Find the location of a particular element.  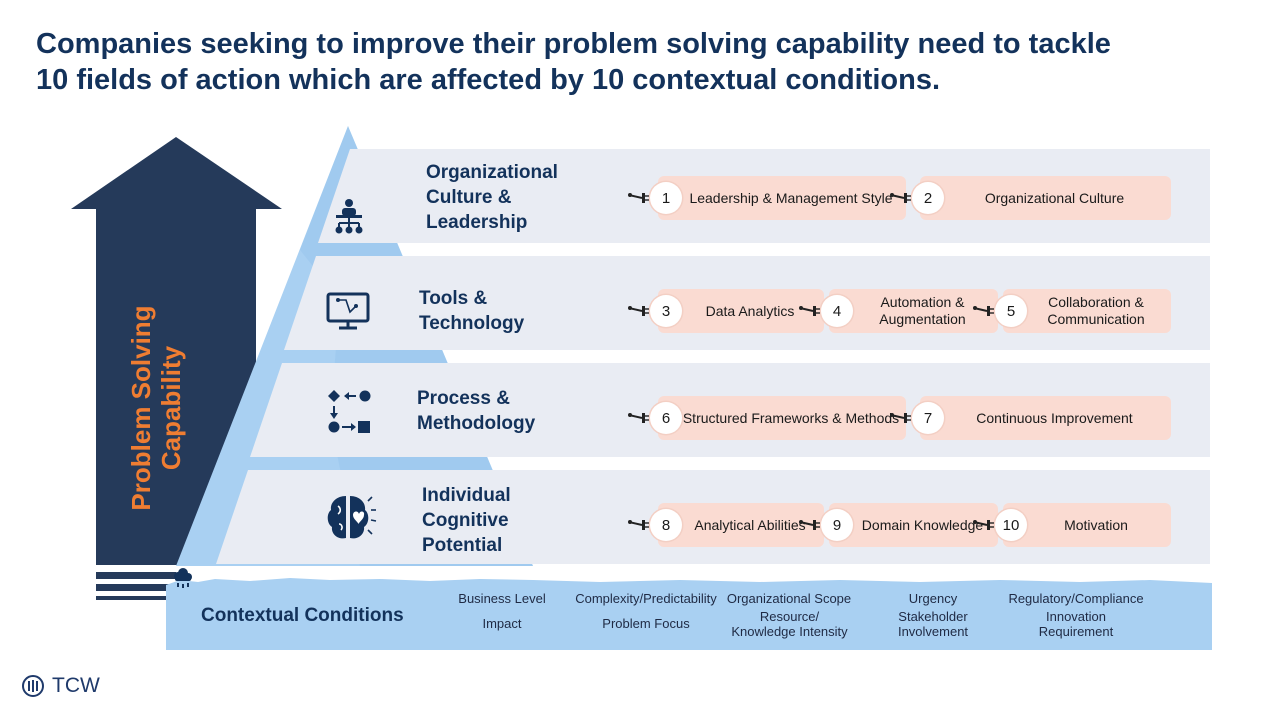

brain-icon is located at coordinates (352, 517).